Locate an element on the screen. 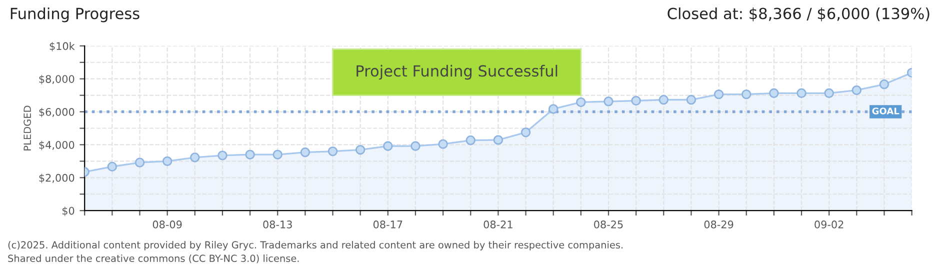  y-tick-label: $10k is located at coordinates (62, 47).